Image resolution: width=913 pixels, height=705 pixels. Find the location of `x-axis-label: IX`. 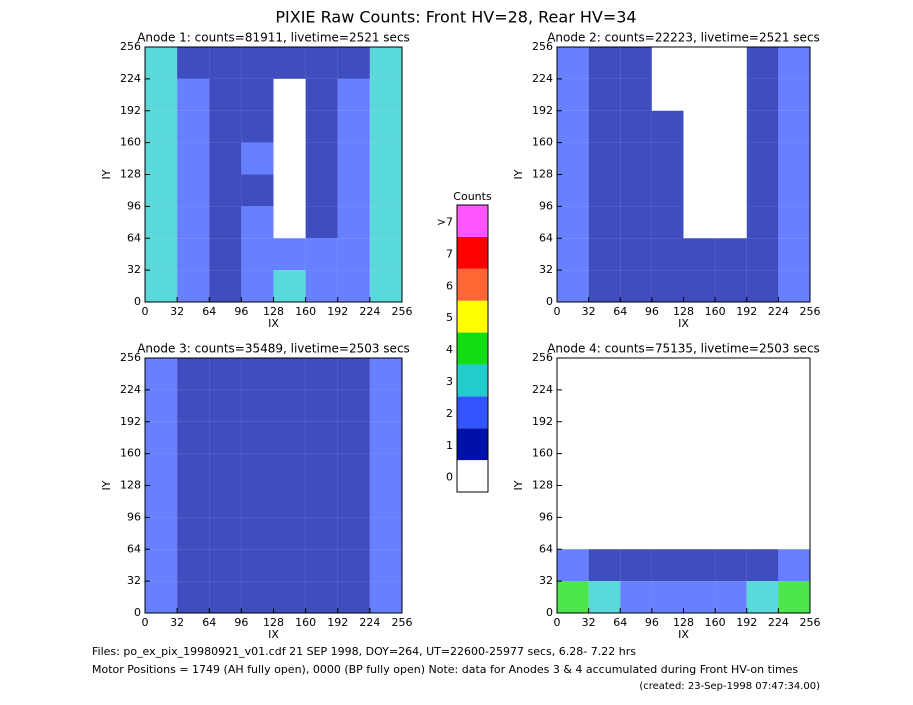

x-axis-label: IX is located at coordinates (273, 323).